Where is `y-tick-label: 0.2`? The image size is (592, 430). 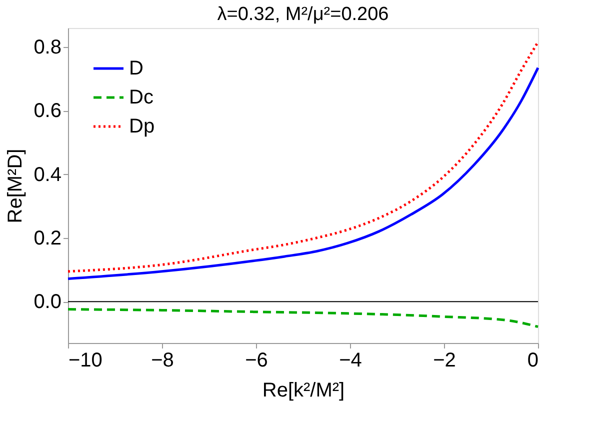 y-tick-label: 0.2 is located at coordinates (48, 239).